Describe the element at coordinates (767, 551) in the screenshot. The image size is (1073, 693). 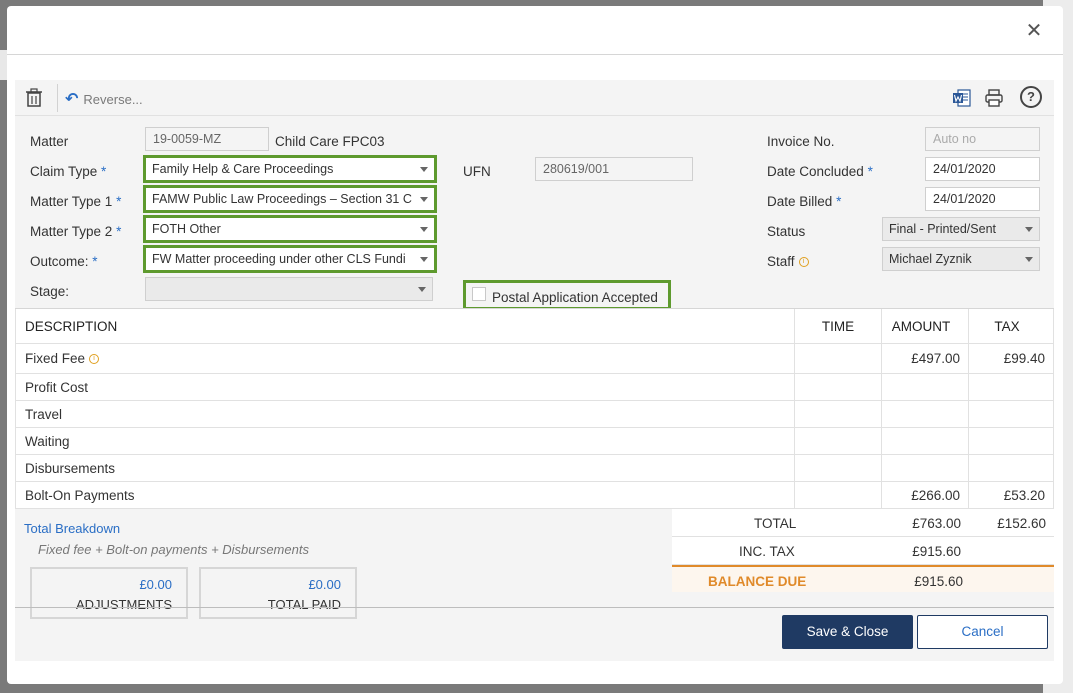
I see `inc-tax-label: INC. TAX` at that location.